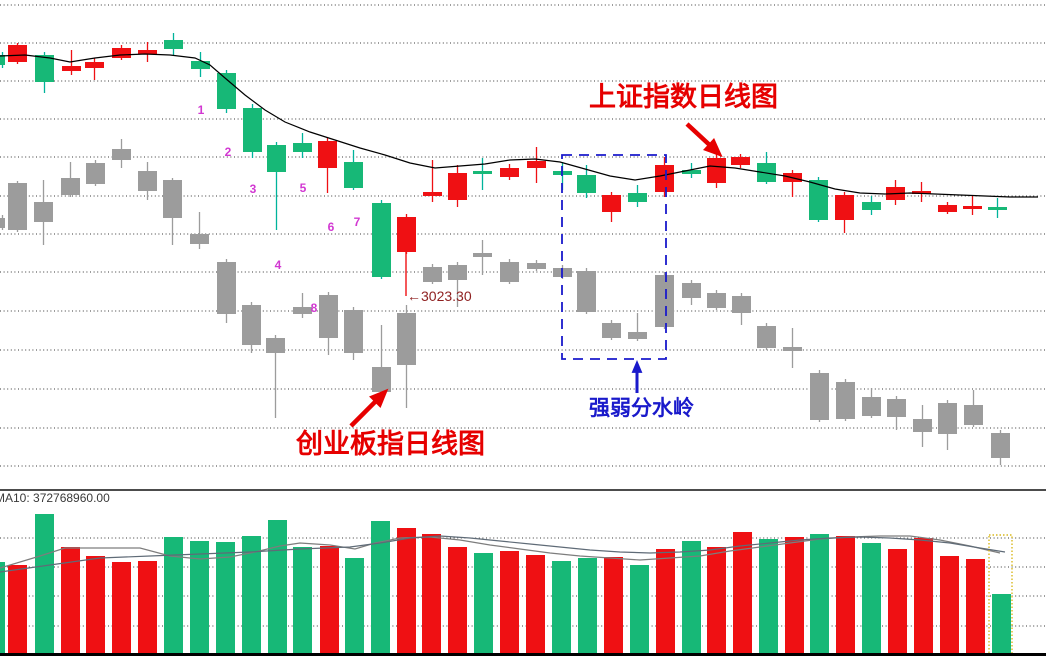  Describe the element at coordinates (303, 188) in the screenshot. I see `sequence-number-5: 5` at that location.